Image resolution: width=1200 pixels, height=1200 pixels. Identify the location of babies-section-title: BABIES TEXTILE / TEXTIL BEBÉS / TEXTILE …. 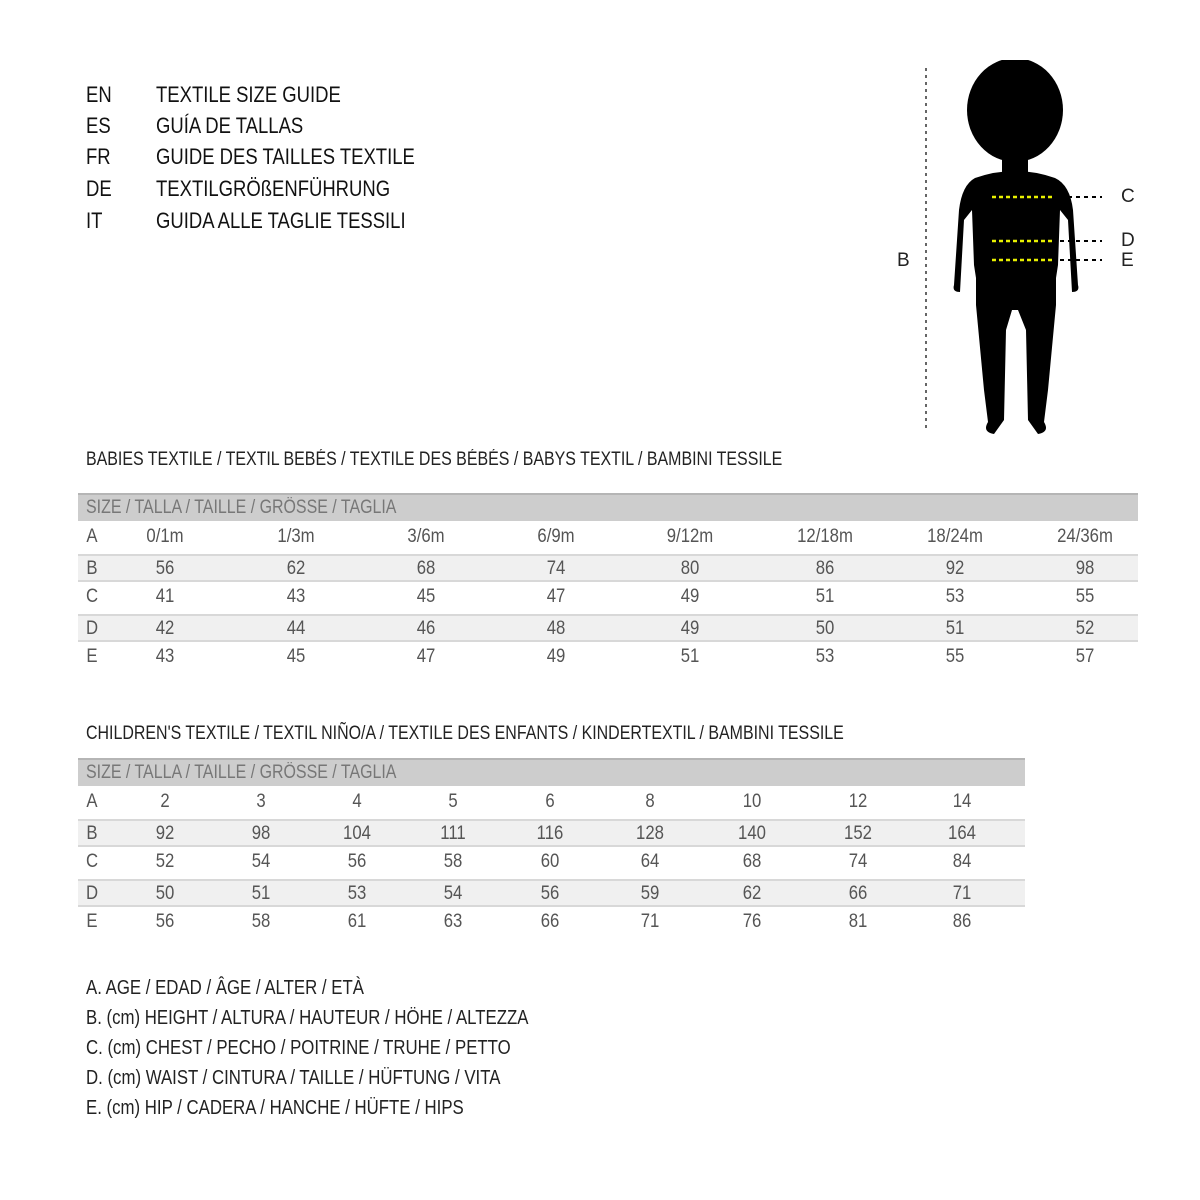
(434, 459).